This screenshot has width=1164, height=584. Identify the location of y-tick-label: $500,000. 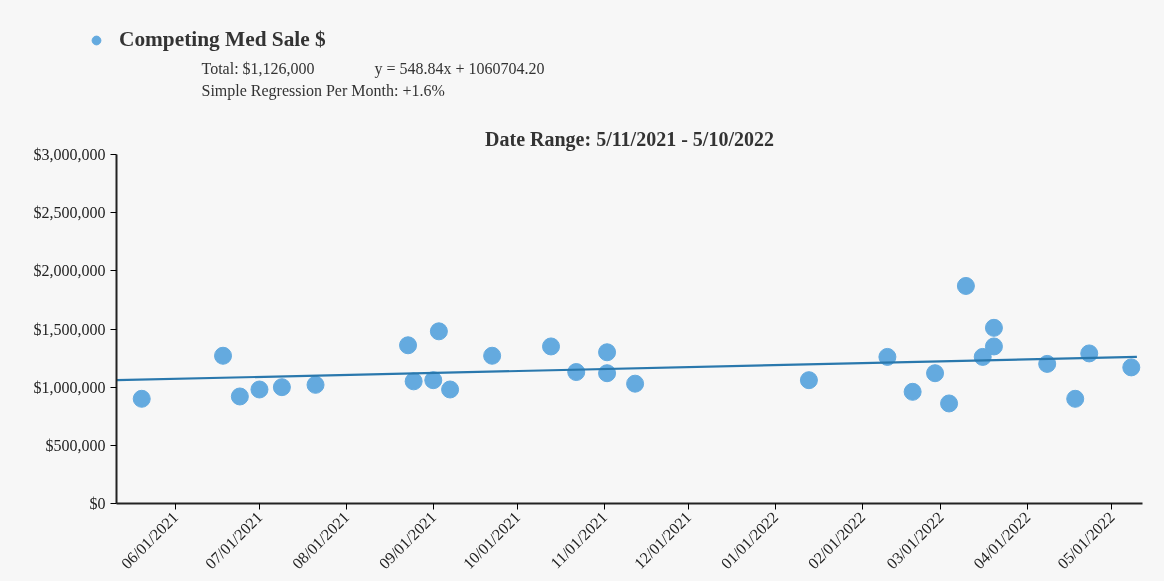
(75, 445).